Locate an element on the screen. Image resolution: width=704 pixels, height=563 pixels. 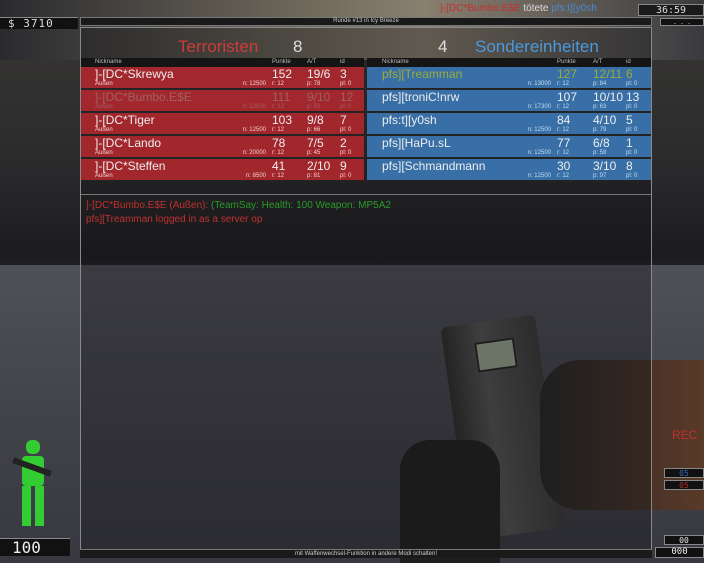
player-kills-deaths: 9/10 is located at coordinates (319, 97).